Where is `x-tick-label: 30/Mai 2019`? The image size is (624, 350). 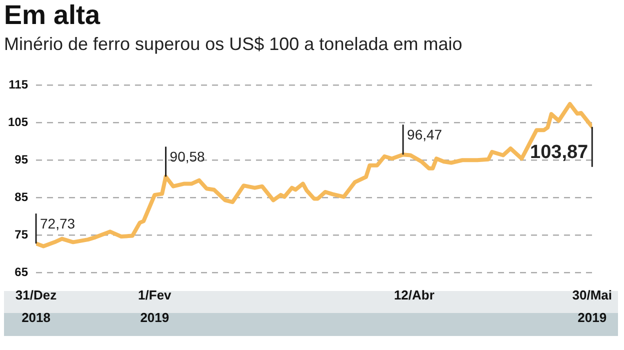 x-tick-label: 30/Mai 2019 is located at coordinates (592, 306).